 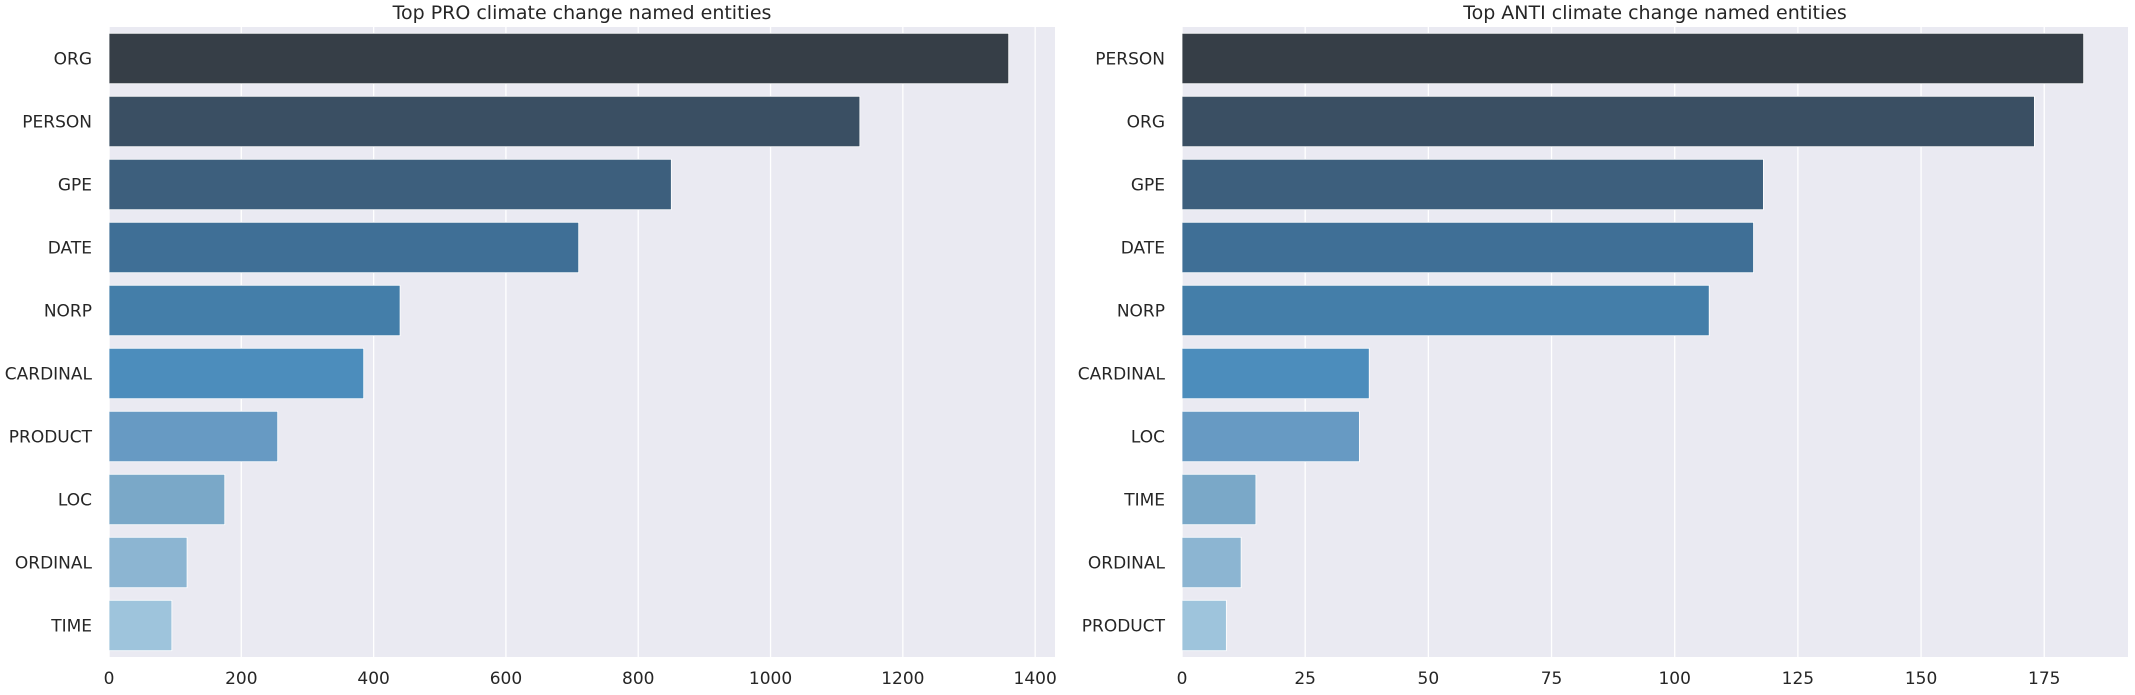 What do you see at coordinates (770, 679) in the screenshot?
I see `x-tick-label: 1000` at bounding box center [770, 679].